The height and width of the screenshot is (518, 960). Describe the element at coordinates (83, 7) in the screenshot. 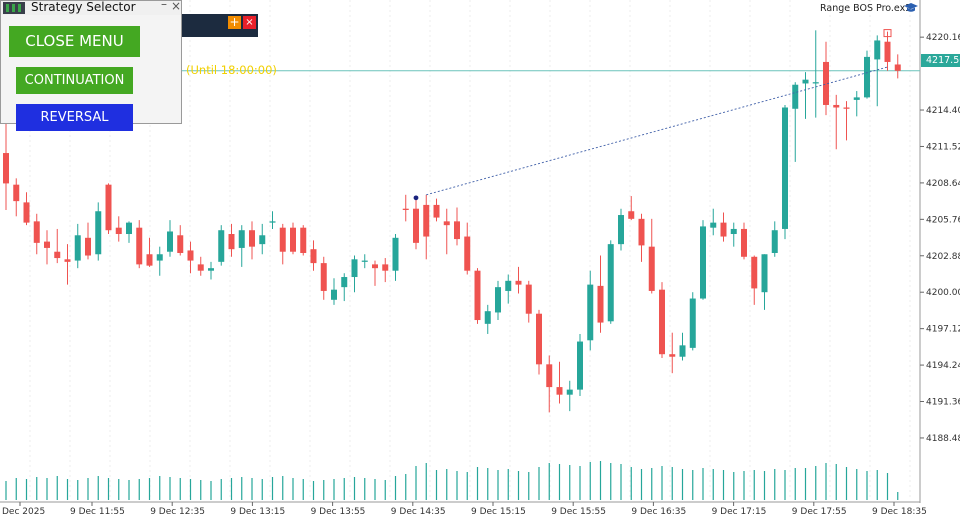

I see `window-title: Strategy Selector` at that location.